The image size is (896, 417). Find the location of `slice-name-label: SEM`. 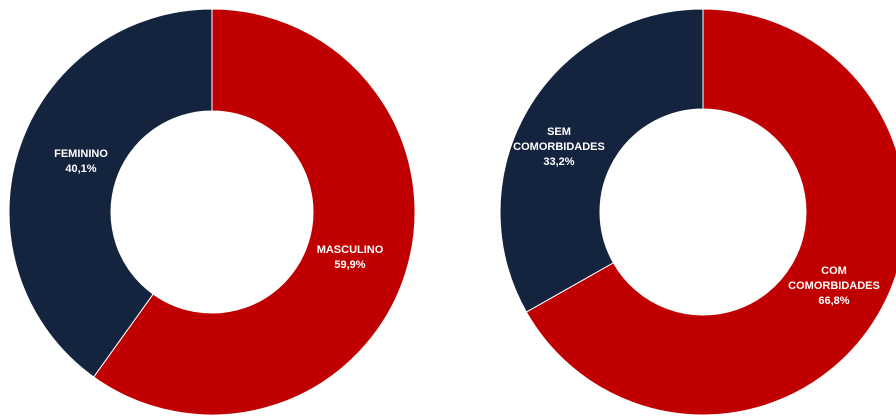

slice-name-label: SEM is located at coordinates (559, 132).